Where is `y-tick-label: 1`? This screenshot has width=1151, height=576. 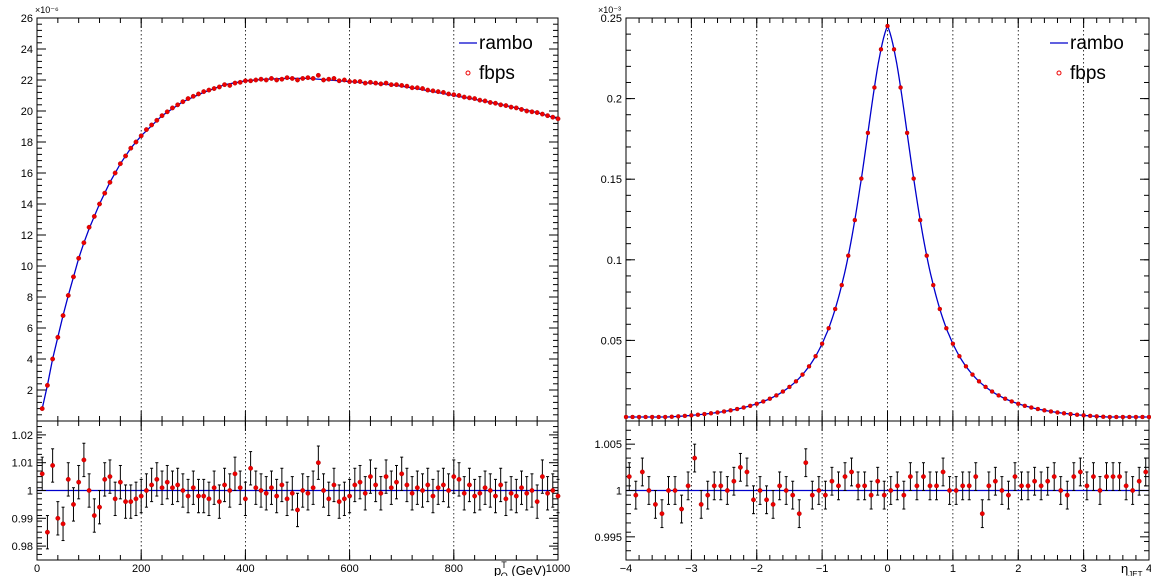 y-tick-label: 1 is located at coordinates (619, 492).